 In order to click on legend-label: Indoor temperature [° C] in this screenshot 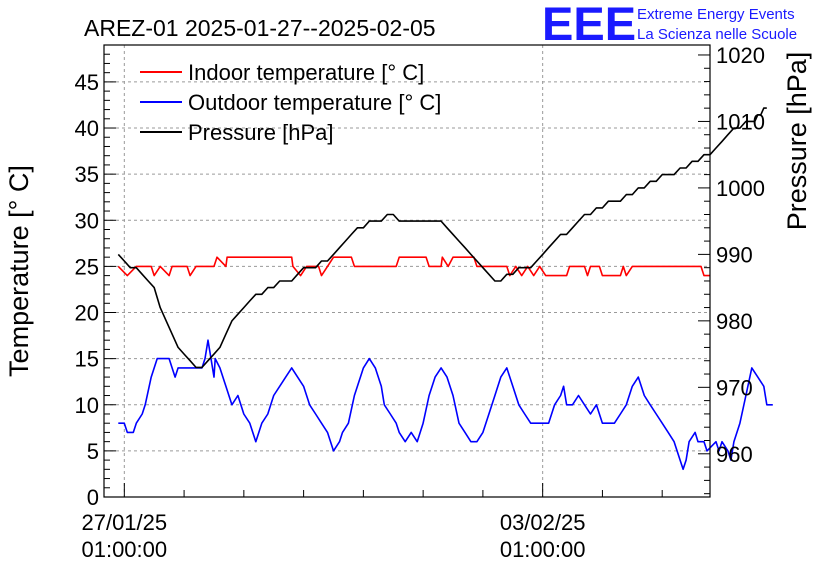, I will do `click(306, 72)`.